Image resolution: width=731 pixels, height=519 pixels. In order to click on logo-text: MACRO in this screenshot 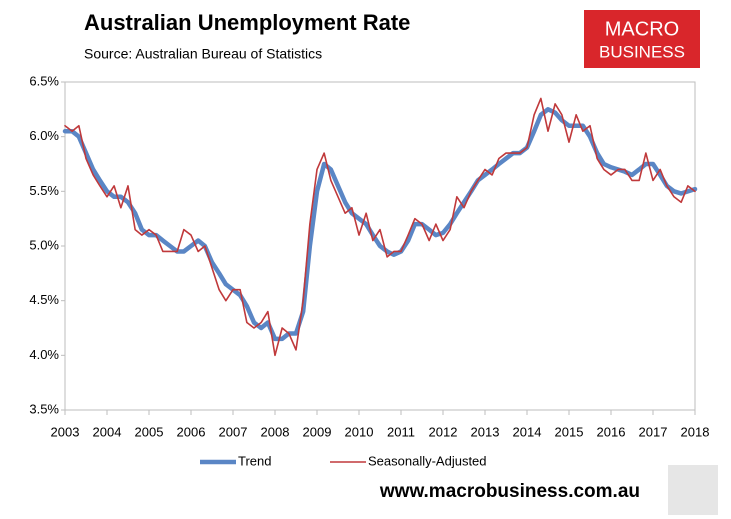, I will do `click(642, 29)`.